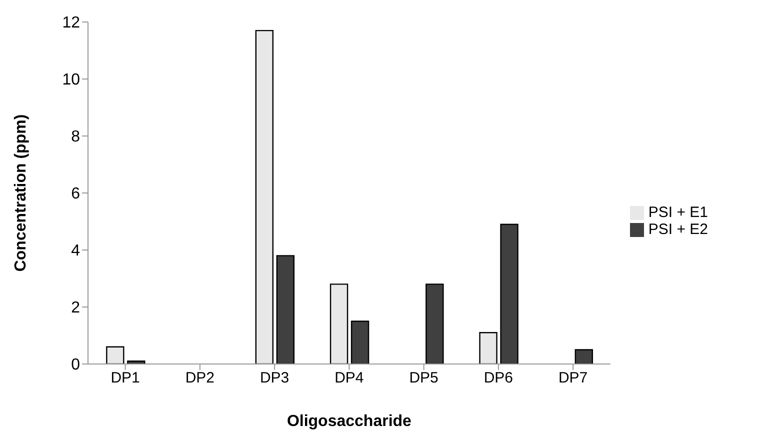 The image size is (758, 446). What do you see at coordinates (499, 378) in the screenshot?
I see `x-tick-label: DP6` at bounding box center [499, 378].